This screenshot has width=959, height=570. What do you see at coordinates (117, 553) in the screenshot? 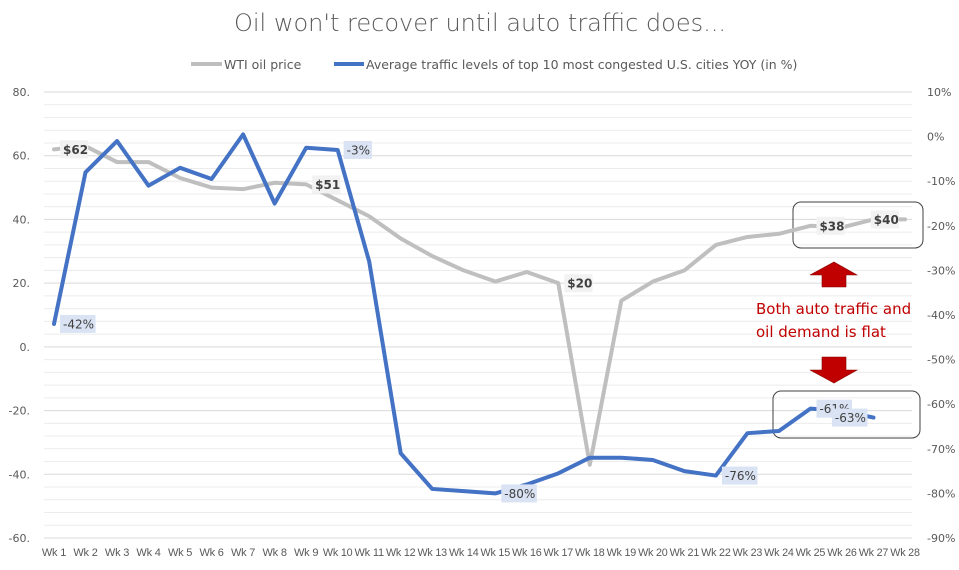
I see `x-tick-label: Wk 3` at bounding box center [117, 553].